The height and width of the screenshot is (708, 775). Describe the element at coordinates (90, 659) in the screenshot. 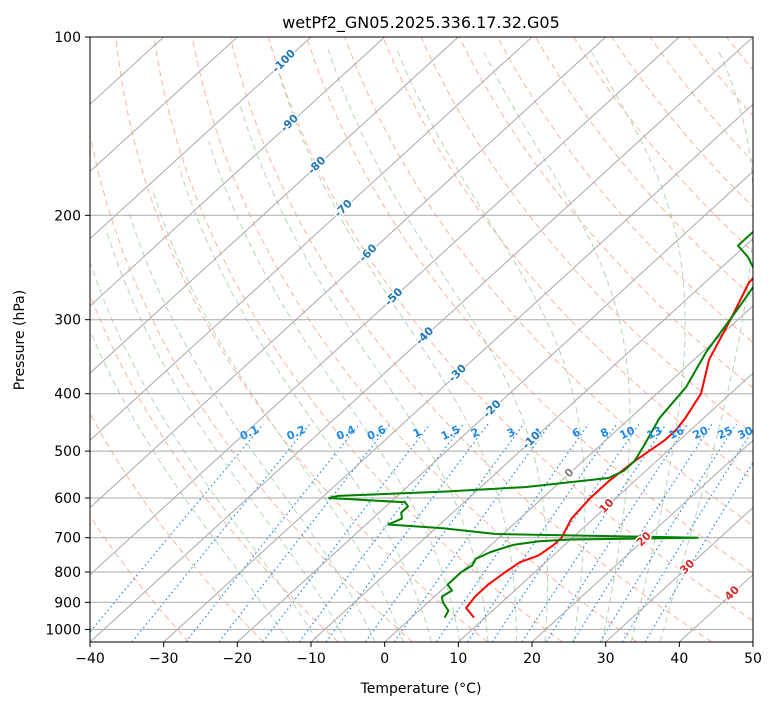

I see `x-tick-label: −40` at that location.